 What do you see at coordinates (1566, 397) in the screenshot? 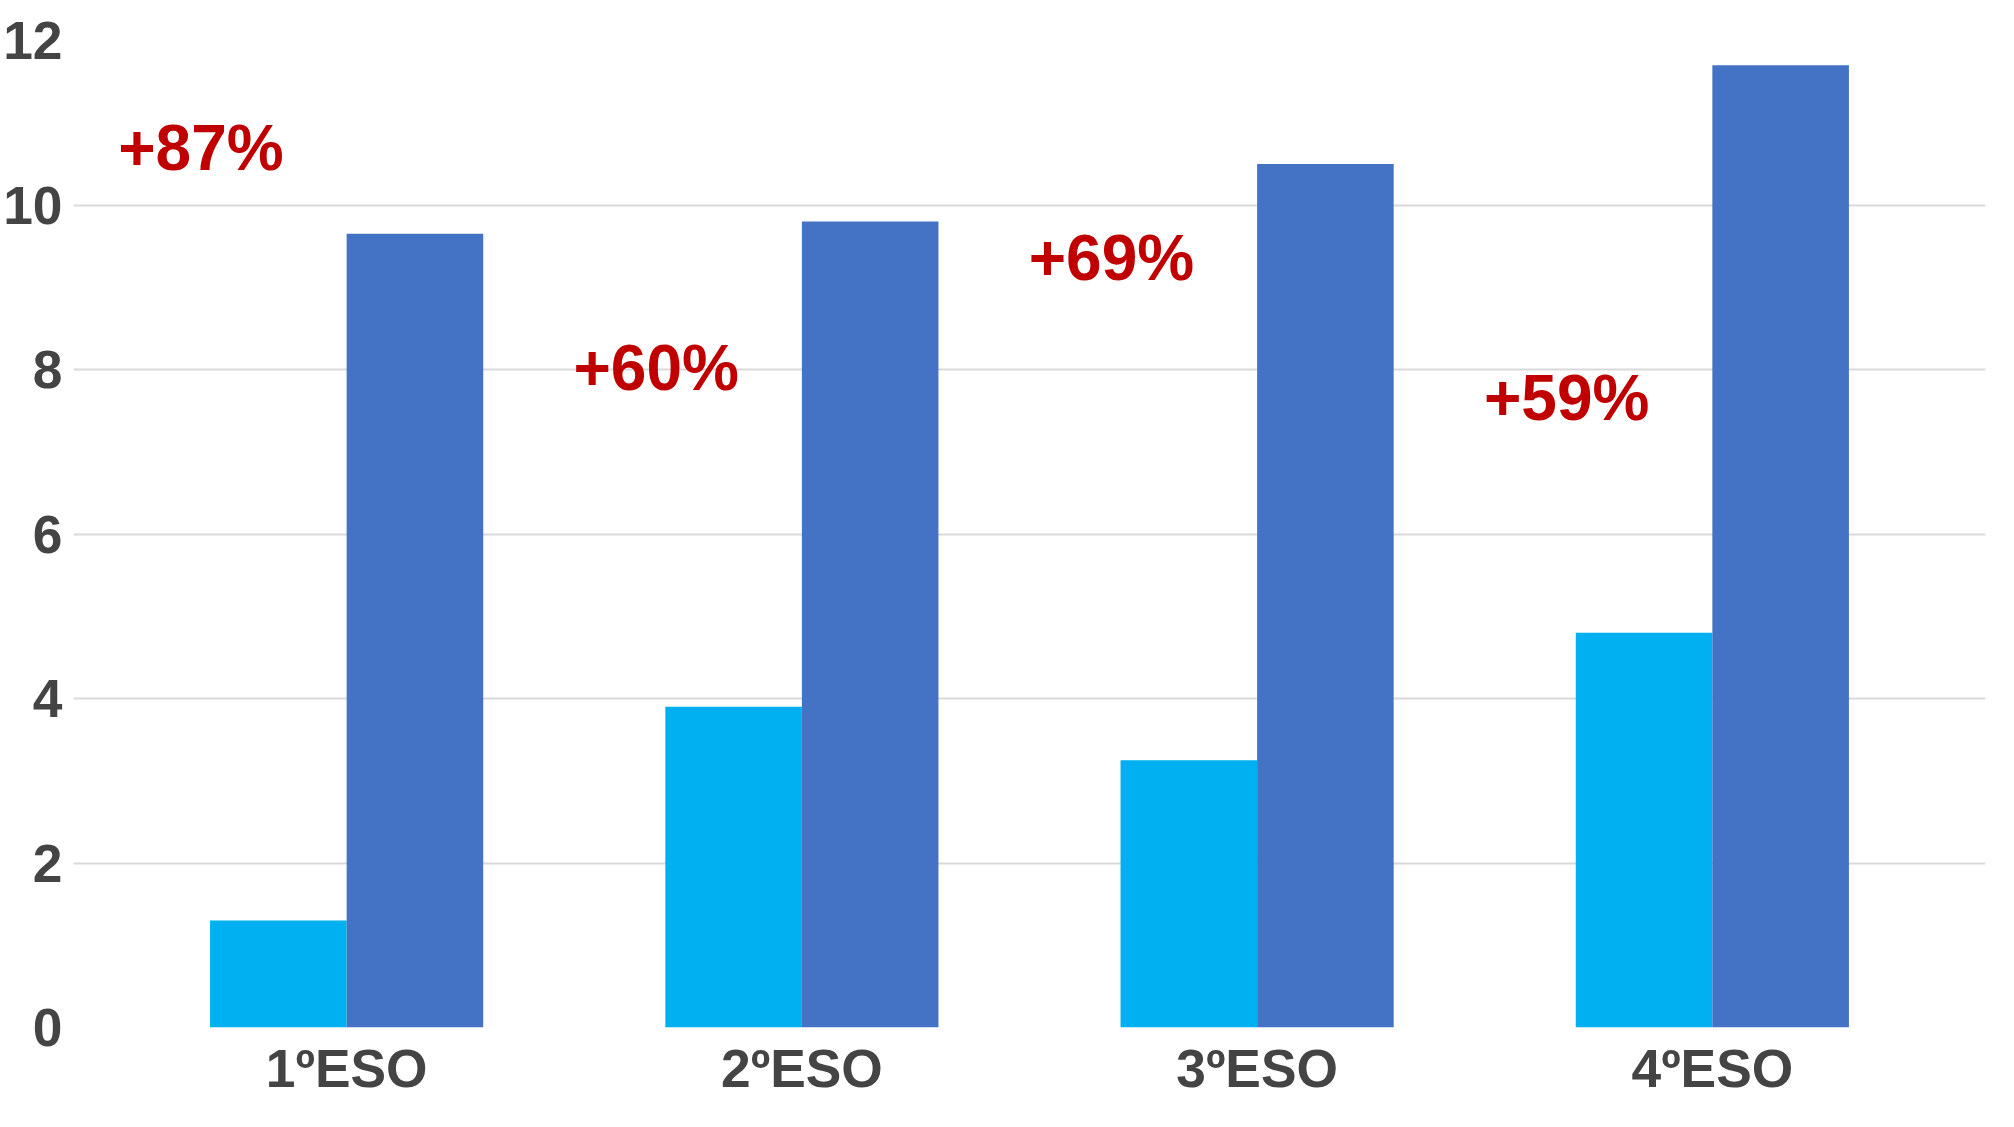
I see `annotation: +59%` at bounding box center [1566, 397].